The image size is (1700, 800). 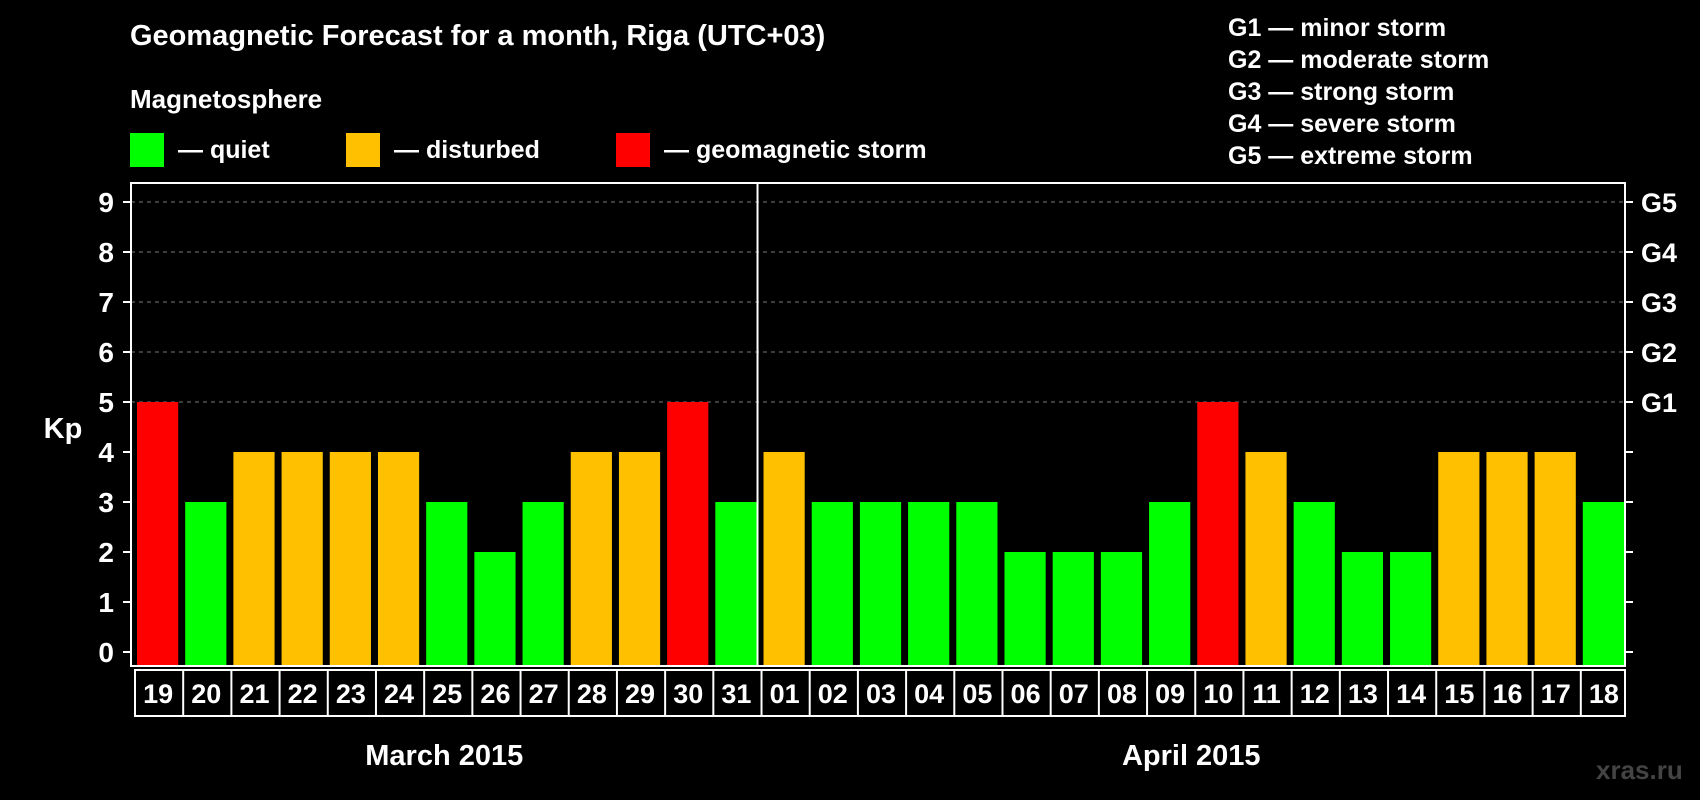 I want to click on storm-level-g2: G2 — moderate storm, so click(x=1359, y=60).